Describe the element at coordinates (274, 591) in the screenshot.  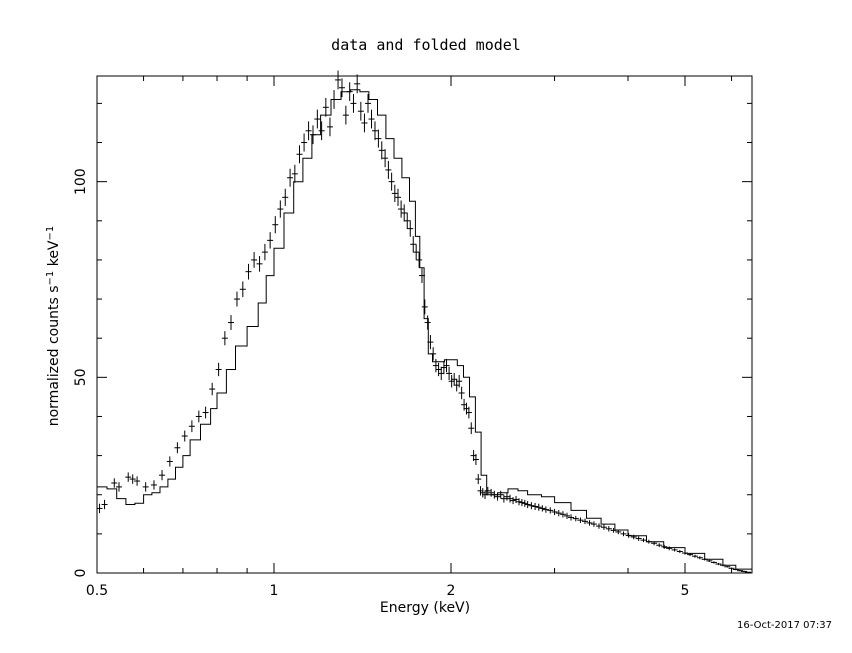
I see `x-tick-label: 1` at that location.